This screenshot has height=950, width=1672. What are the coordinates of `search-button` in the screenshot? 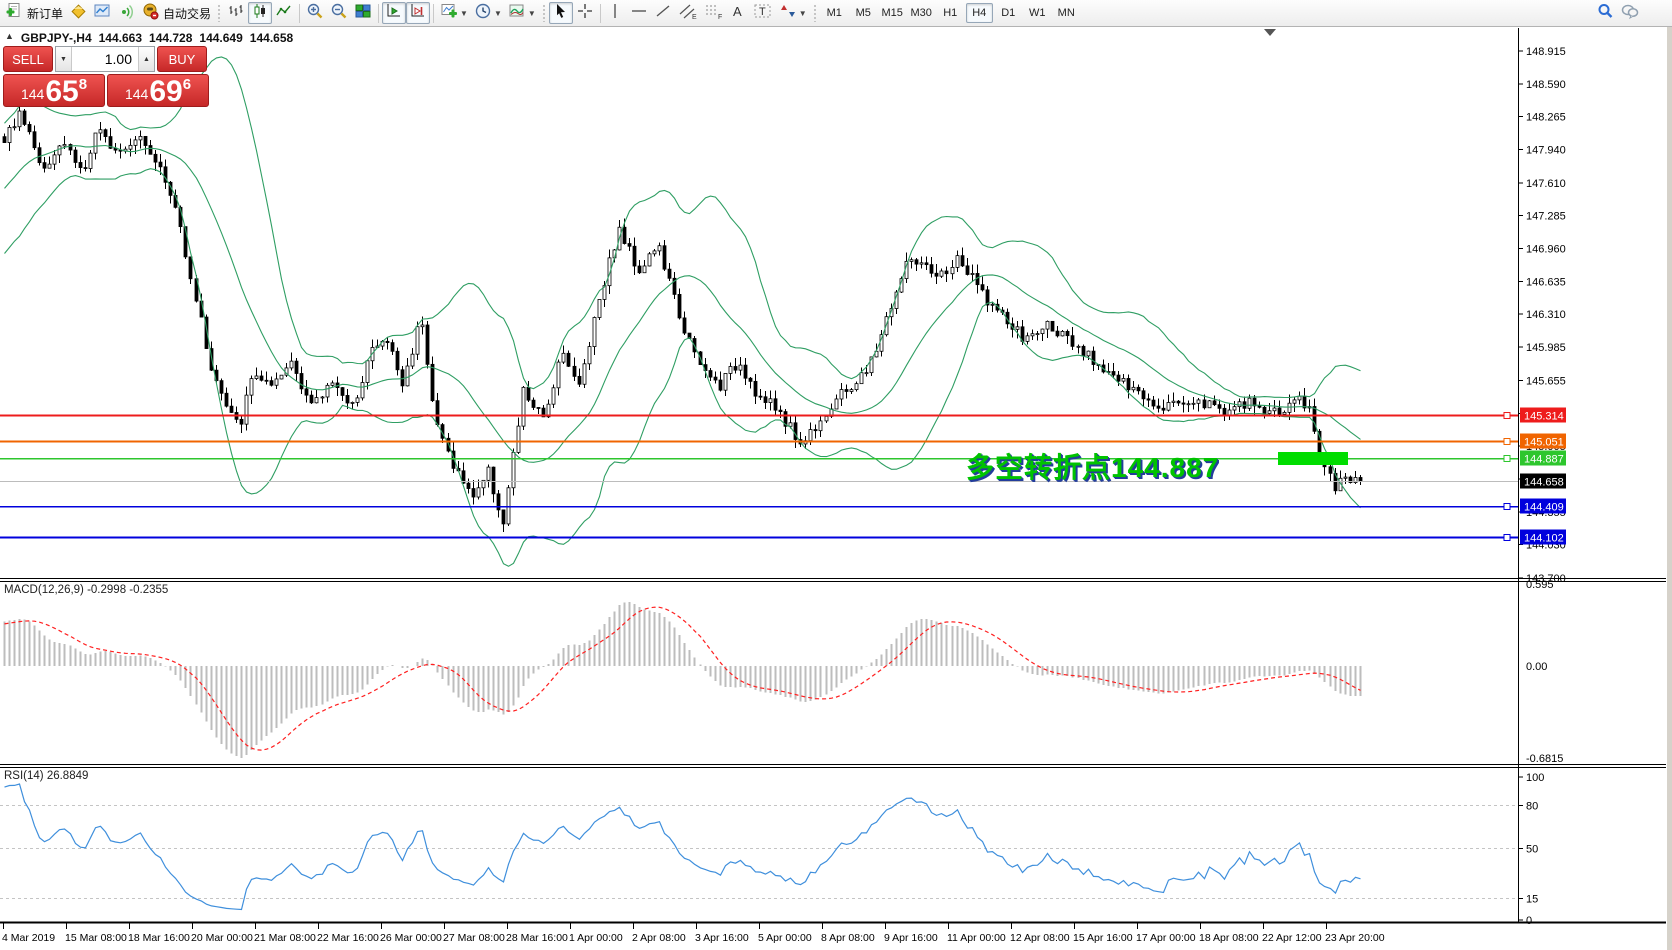 It's located at (1605, 13).